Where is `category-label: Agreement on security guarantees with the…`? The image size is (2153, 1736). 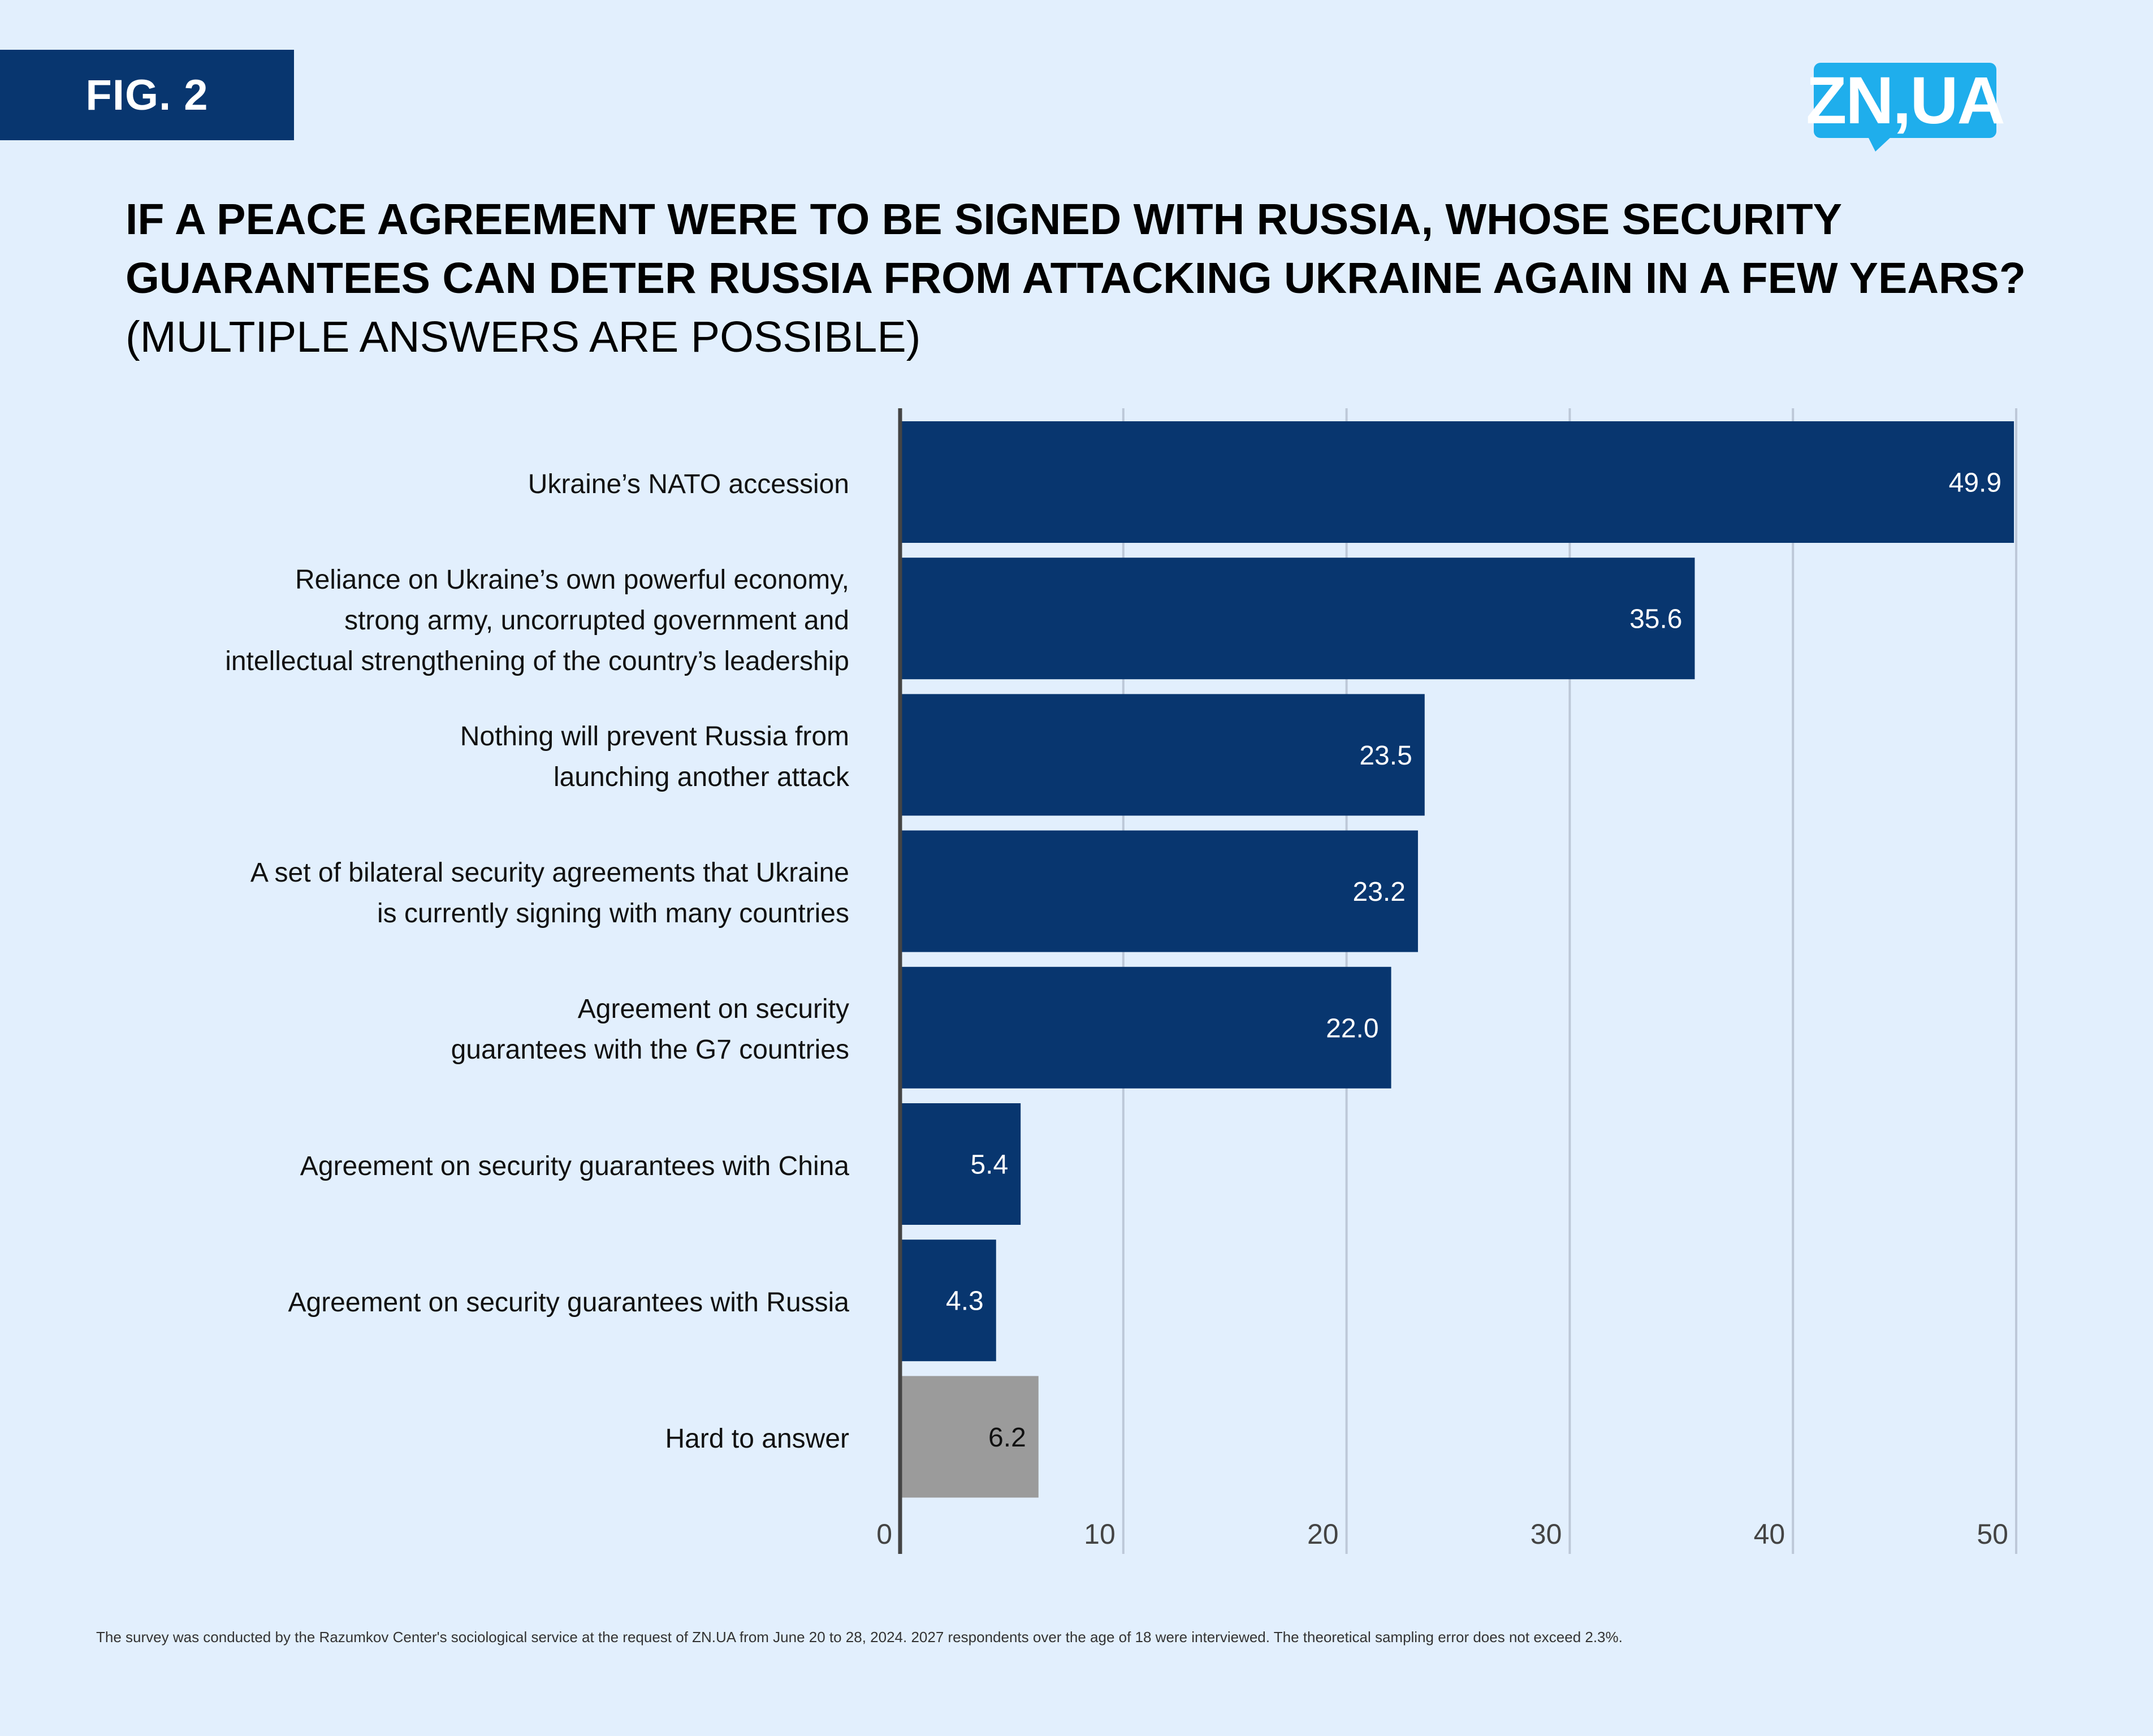
category-label: Agreement on security guarantees with the… is located at coordinates (453, 1029).